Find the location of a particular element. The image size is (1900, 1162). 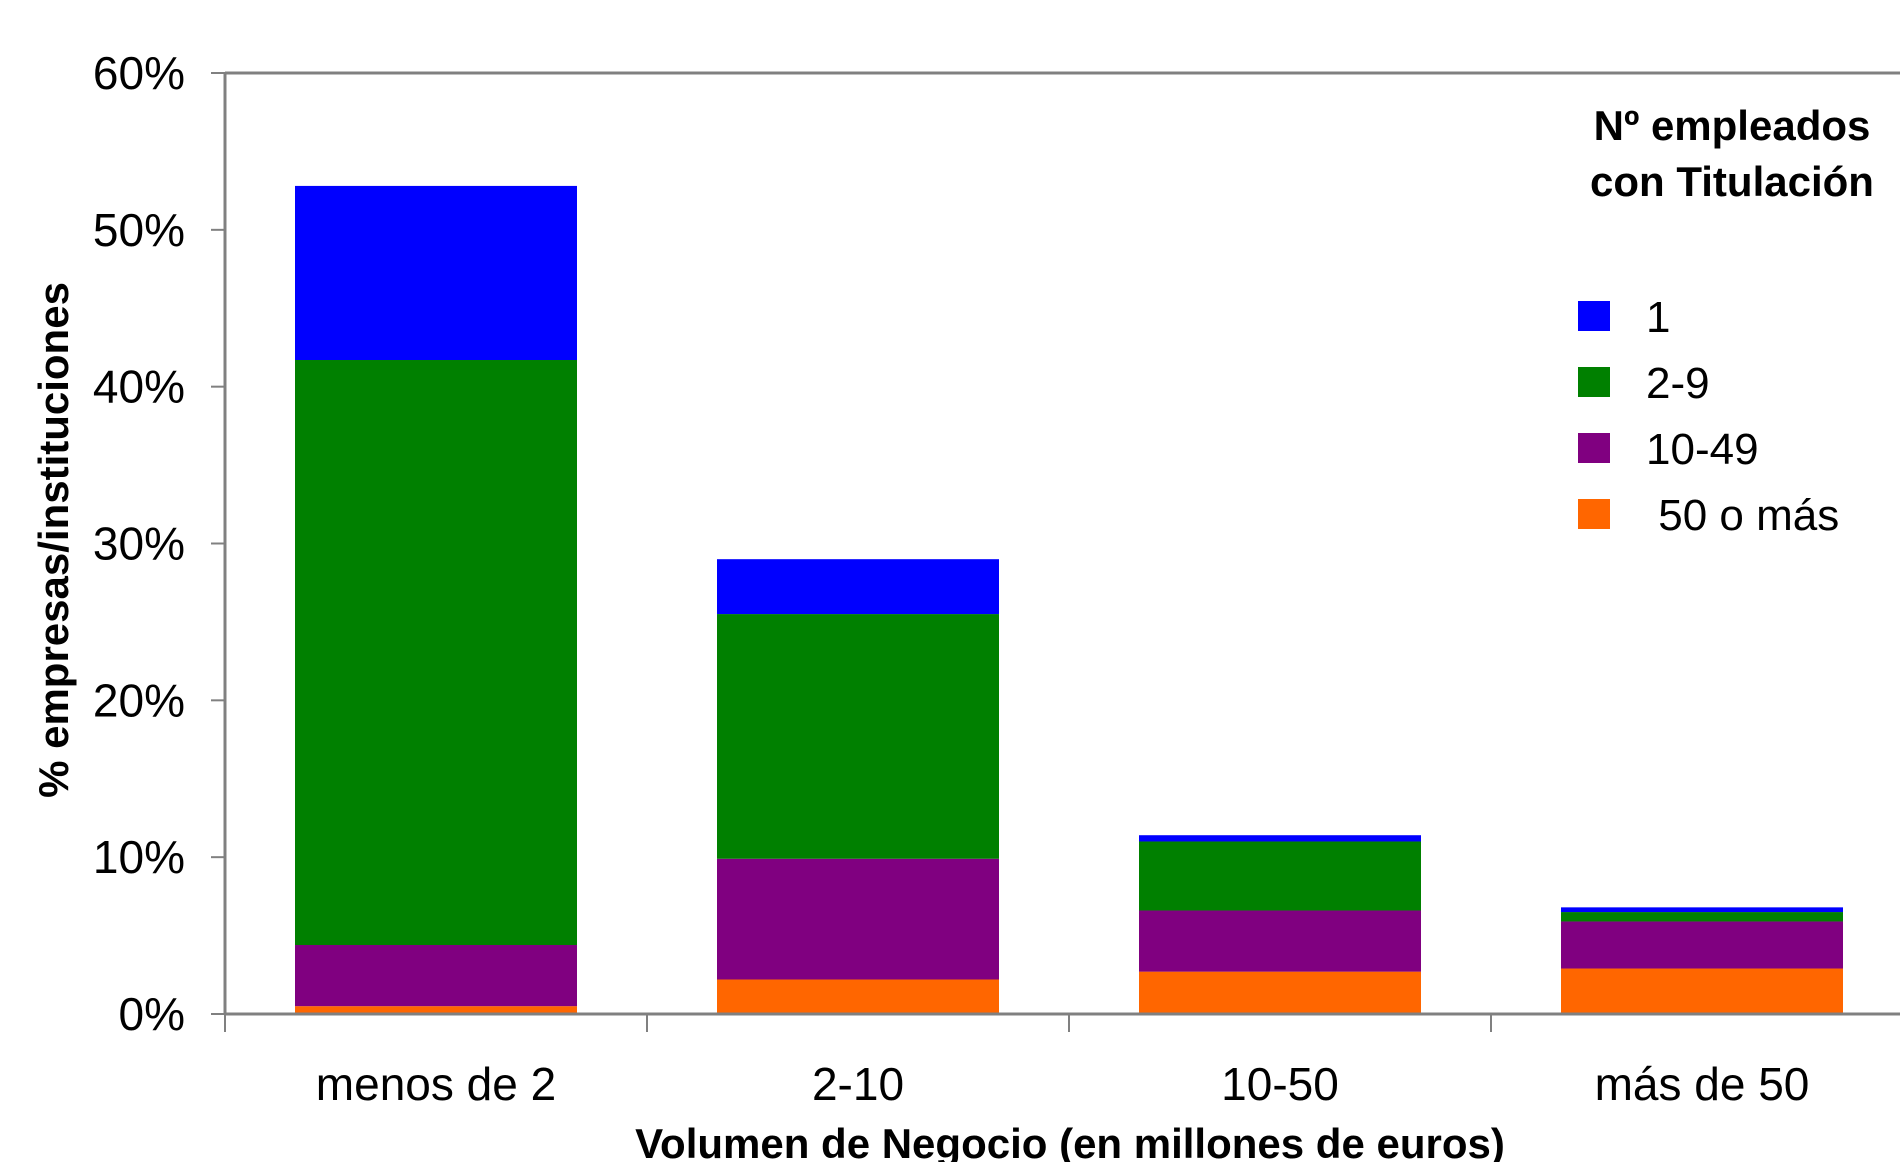

x-tick-label-3: 10-50 is located at coordinates (1280, 1084).